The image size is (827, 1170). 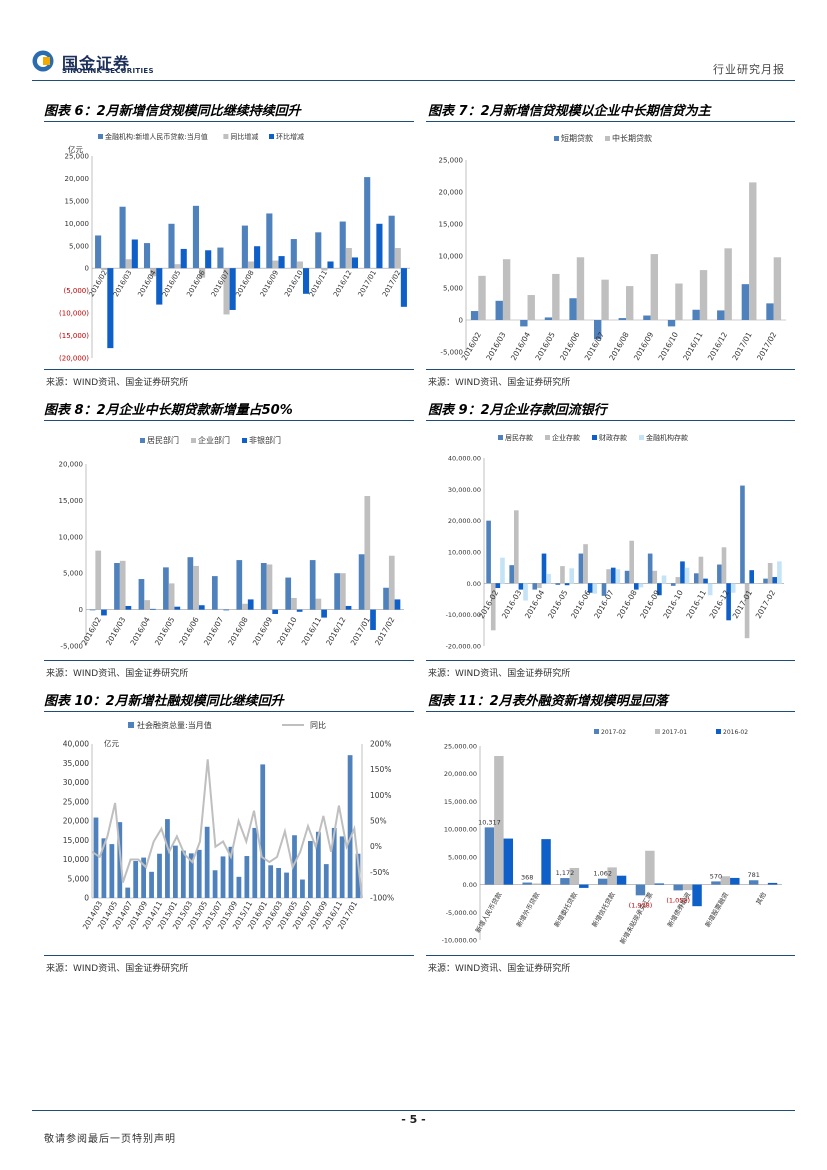 I want to click on y-tick-label: (20,000), so click(x=74, y=359).